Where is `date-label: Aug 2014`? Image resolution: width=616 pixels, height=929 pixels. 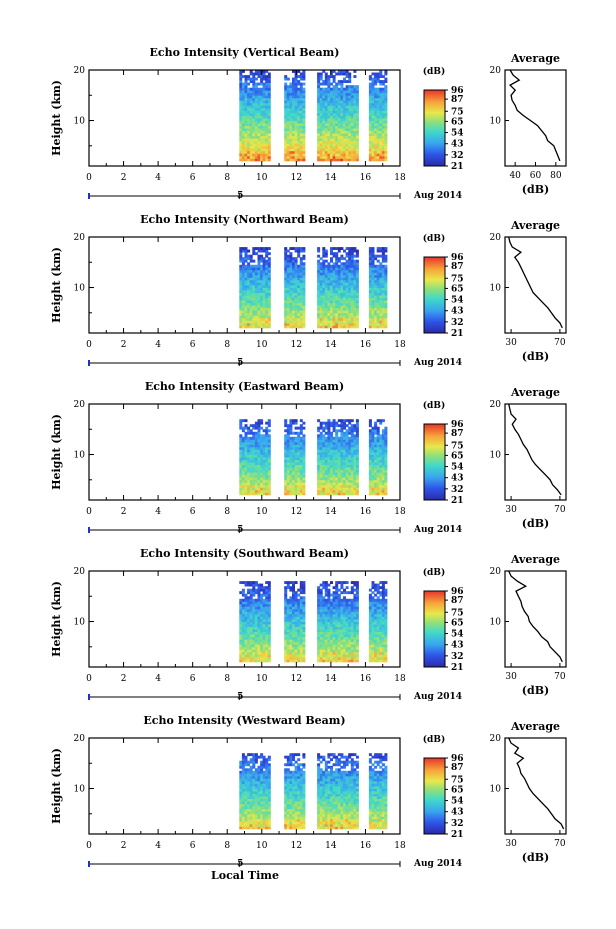 date-label: Aug 2014 is located at coordinates (437, 196).